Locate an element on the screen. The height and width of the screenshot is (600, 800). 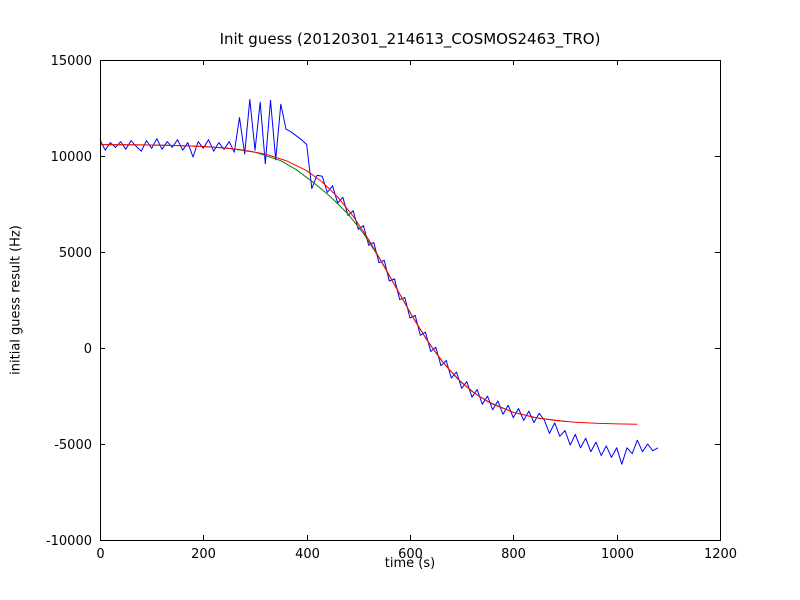
y-tick-label: 10000 is located at coordinates (71, 157).